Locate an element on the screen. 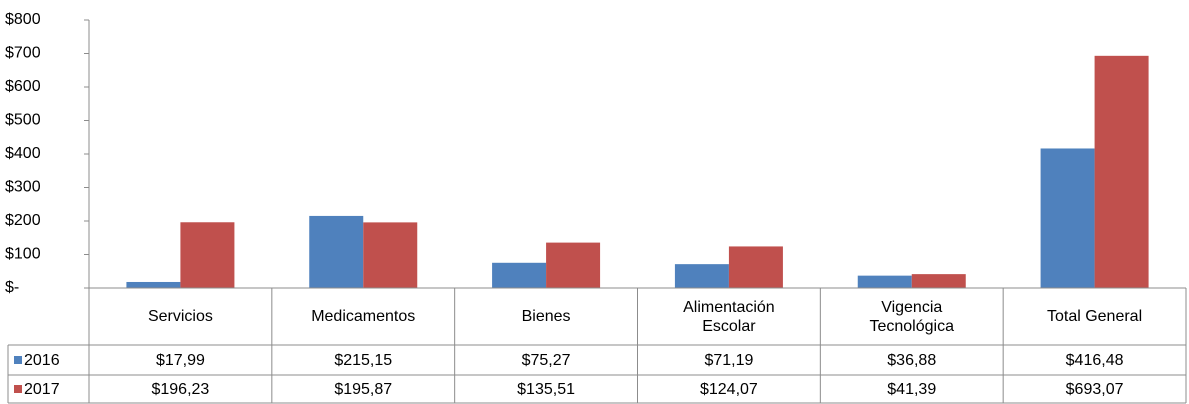 Image resolution: width=1189 pixels, height=404 pixels. y-tick-label: $200 is located at coordinates (23, 220).